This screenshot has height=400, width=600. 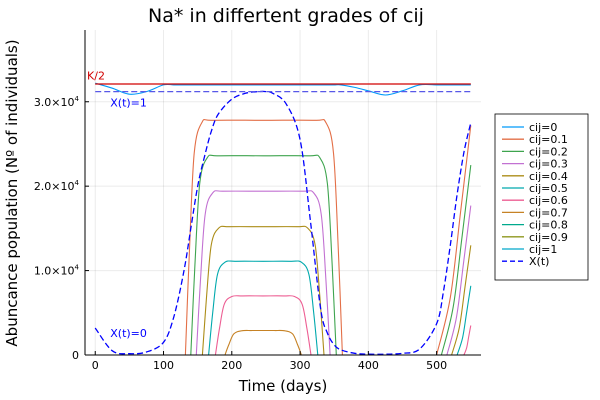 I want to click on legend-entry: cij=0.4, so click(x=548, y=176).